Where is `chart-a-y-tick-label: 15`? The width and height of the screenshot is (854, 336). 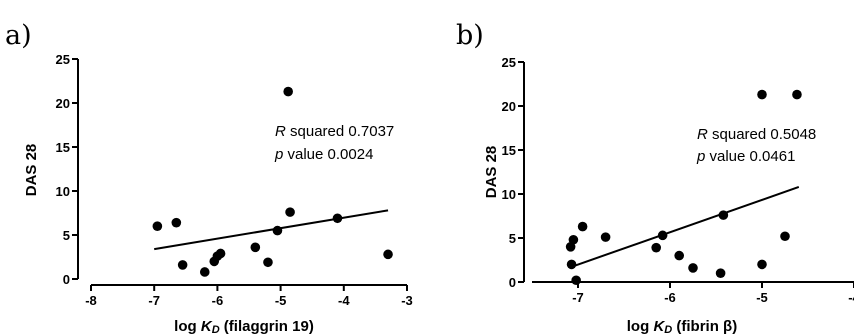 chart-a-y-tick-label: 15 is located at coordinates (63, 147).